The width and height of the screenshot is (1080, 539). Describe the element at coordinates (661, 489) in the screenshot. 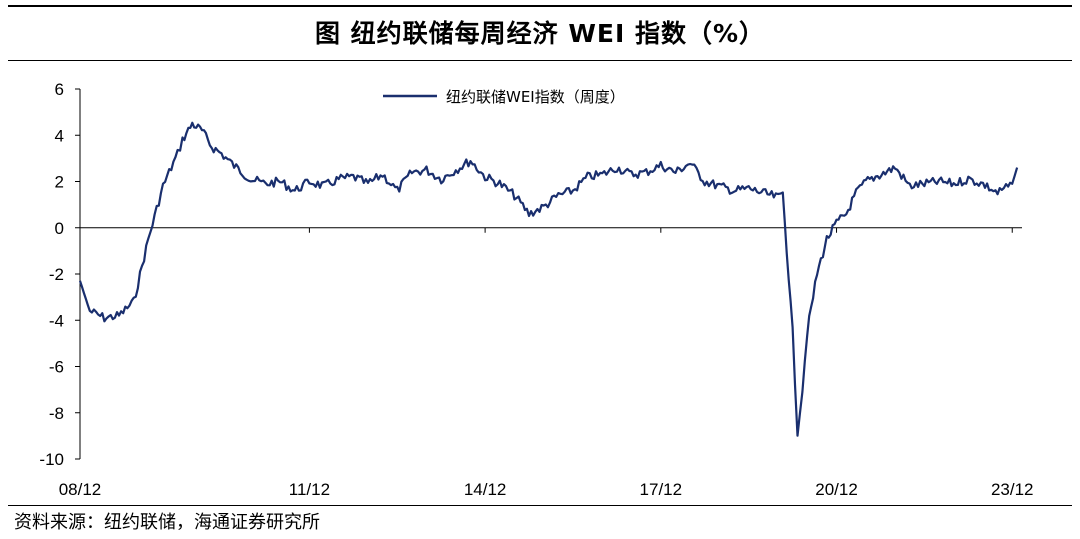

I see `x-tick-label: 17/12` at that location.